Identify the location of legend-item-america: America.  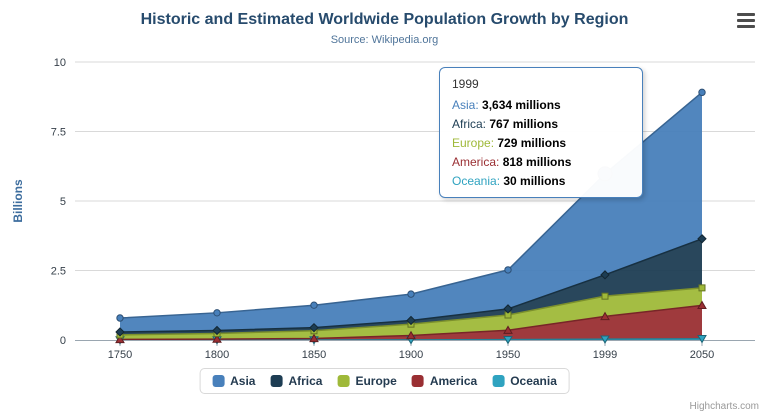
(444, 381).